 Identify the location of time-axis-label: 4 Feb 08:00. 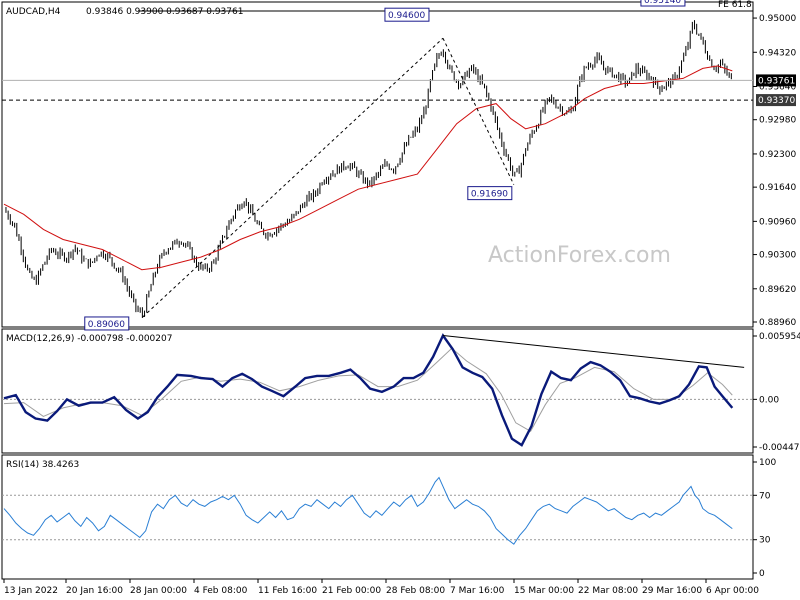
(221, 591).